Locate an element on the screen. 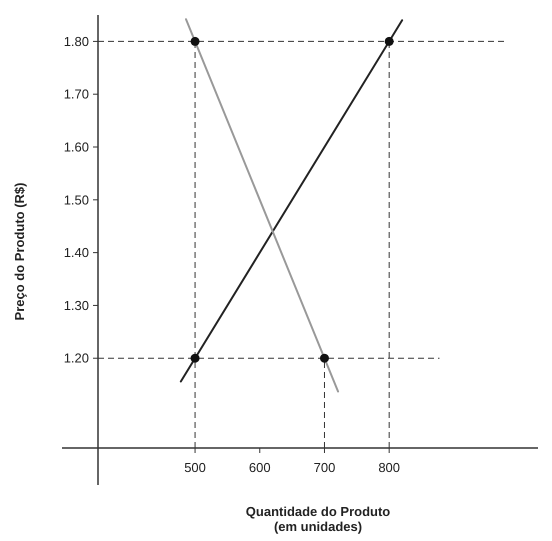 This screenshot has width=552, height=541. x-tick-label: 800 is located at coordinates (389, 467).